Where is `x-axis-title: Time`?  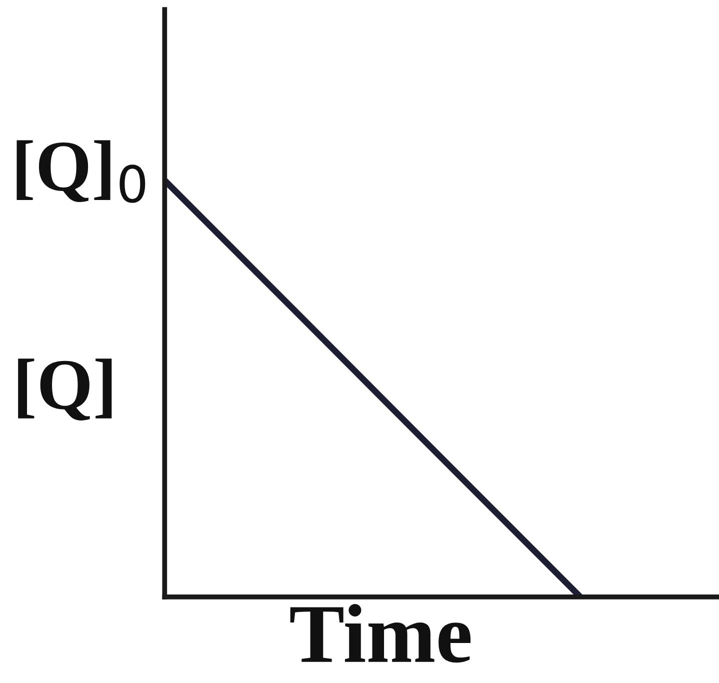 x-axis-title: Time is located at coordinates (380, 633).